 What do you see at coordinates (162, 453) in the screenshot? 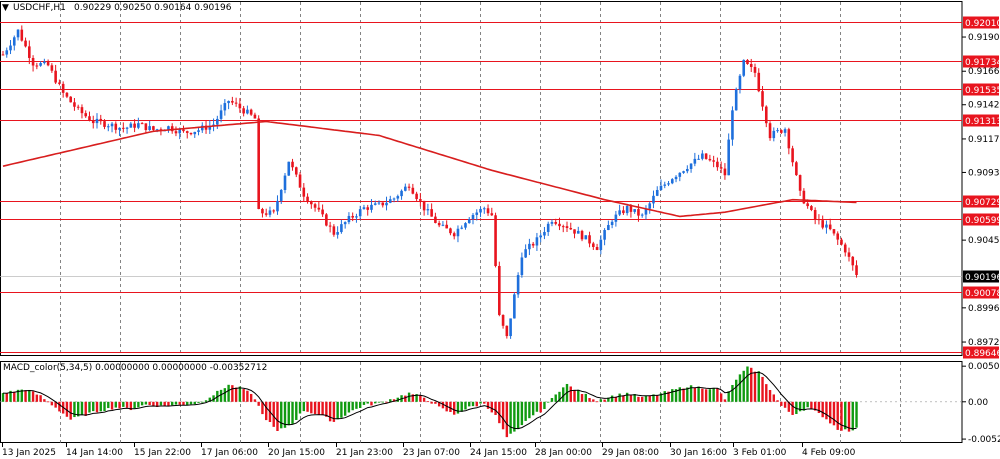
I see `time-tick-label: 15 Jan 22:00` at bounding box center [162, 453].